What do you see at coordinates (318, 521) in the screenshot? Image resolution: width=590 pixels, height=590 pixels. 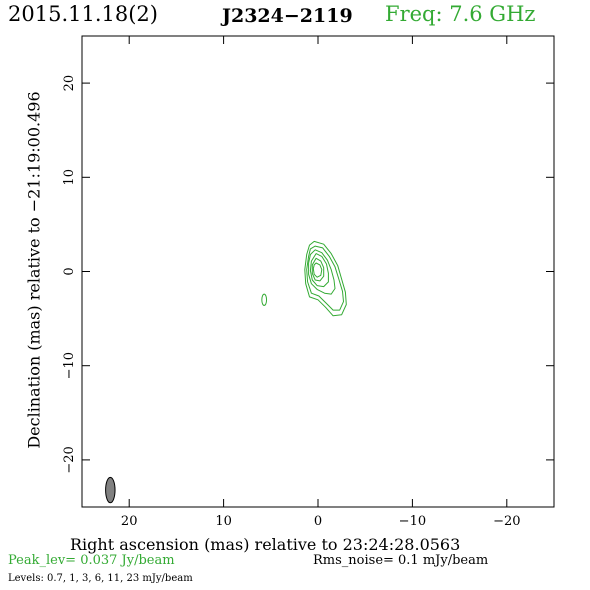 I see `x-tick-label: 0` at bounding box center [318, 521].